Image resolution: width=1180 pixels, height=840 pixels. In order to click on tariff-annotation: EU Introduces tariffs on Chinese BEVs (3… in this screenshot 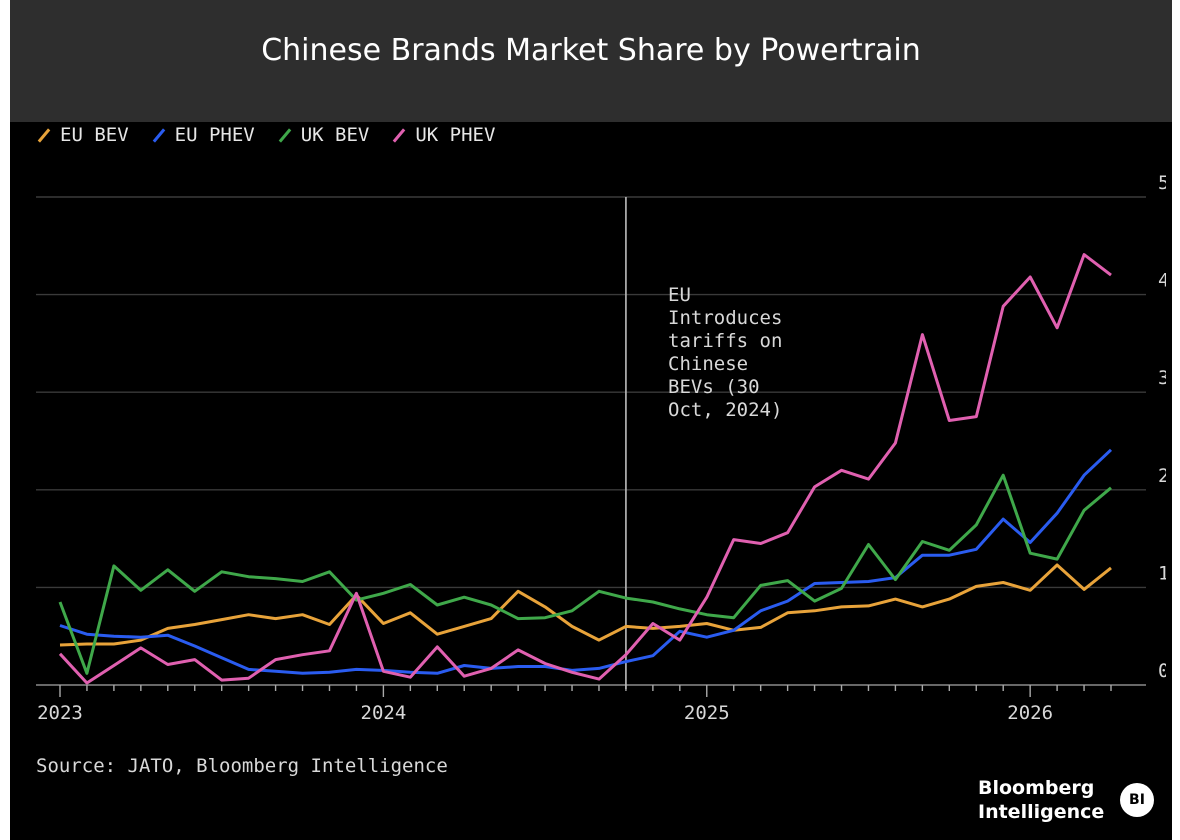, I will do `click(725, 352)`.